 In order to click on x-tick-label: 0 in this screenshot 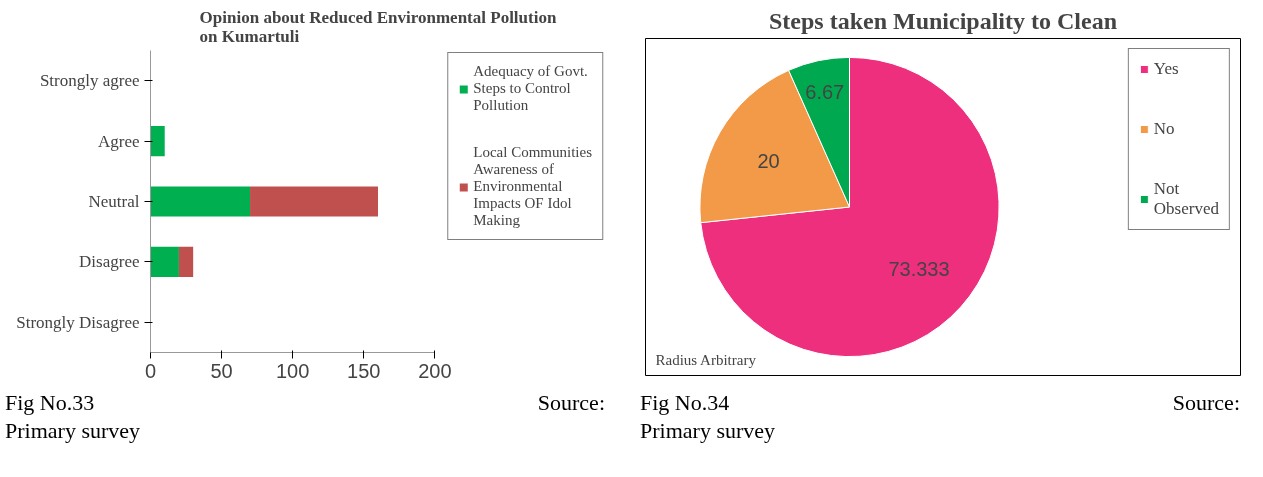, I will do `click(150, 370)`.